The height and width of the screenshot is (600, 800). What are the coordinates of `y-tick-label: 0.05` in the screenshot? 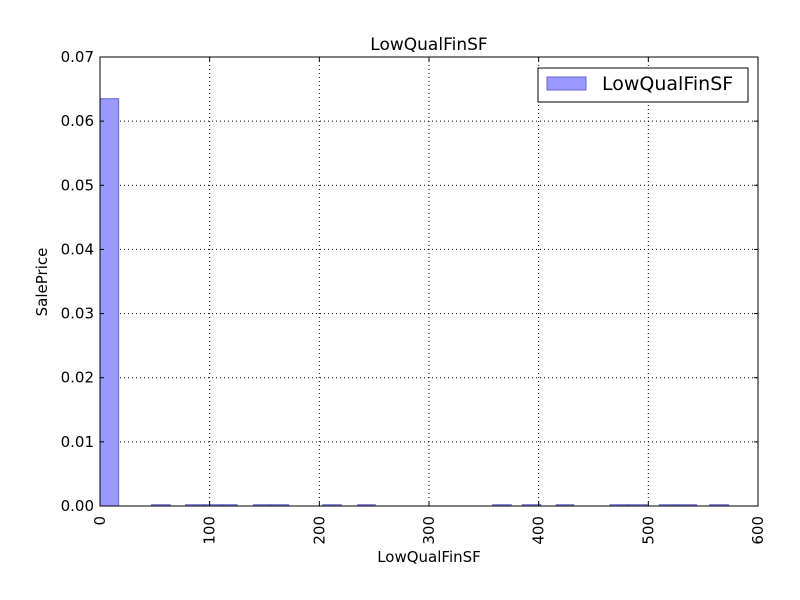 It's located at (77, 185).